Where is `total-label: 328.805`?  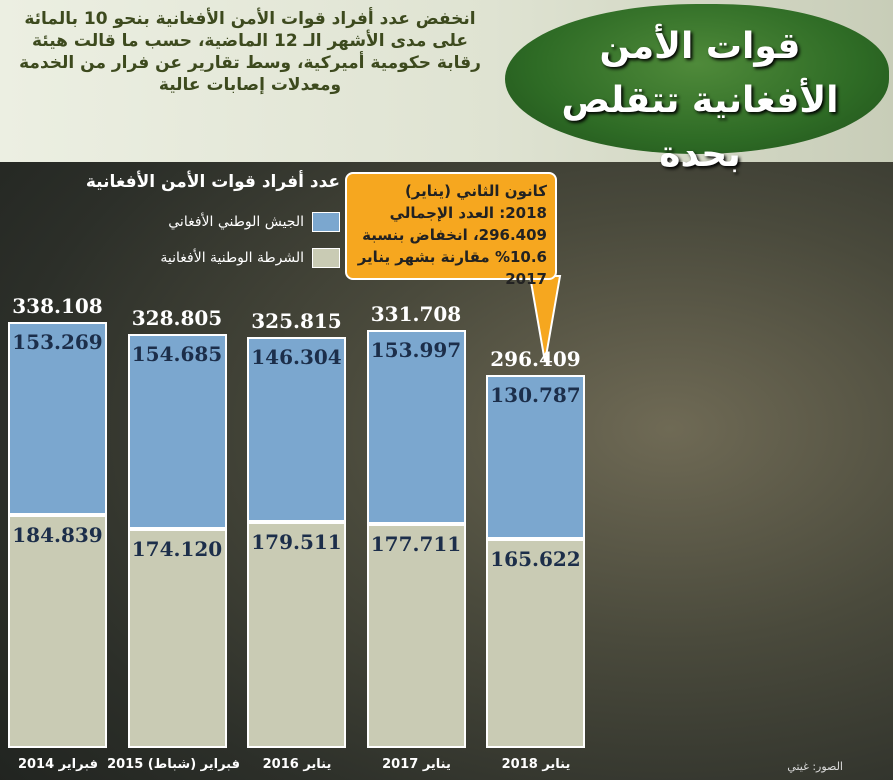 total-label: 328.805 is located at coordinates (177, 317).